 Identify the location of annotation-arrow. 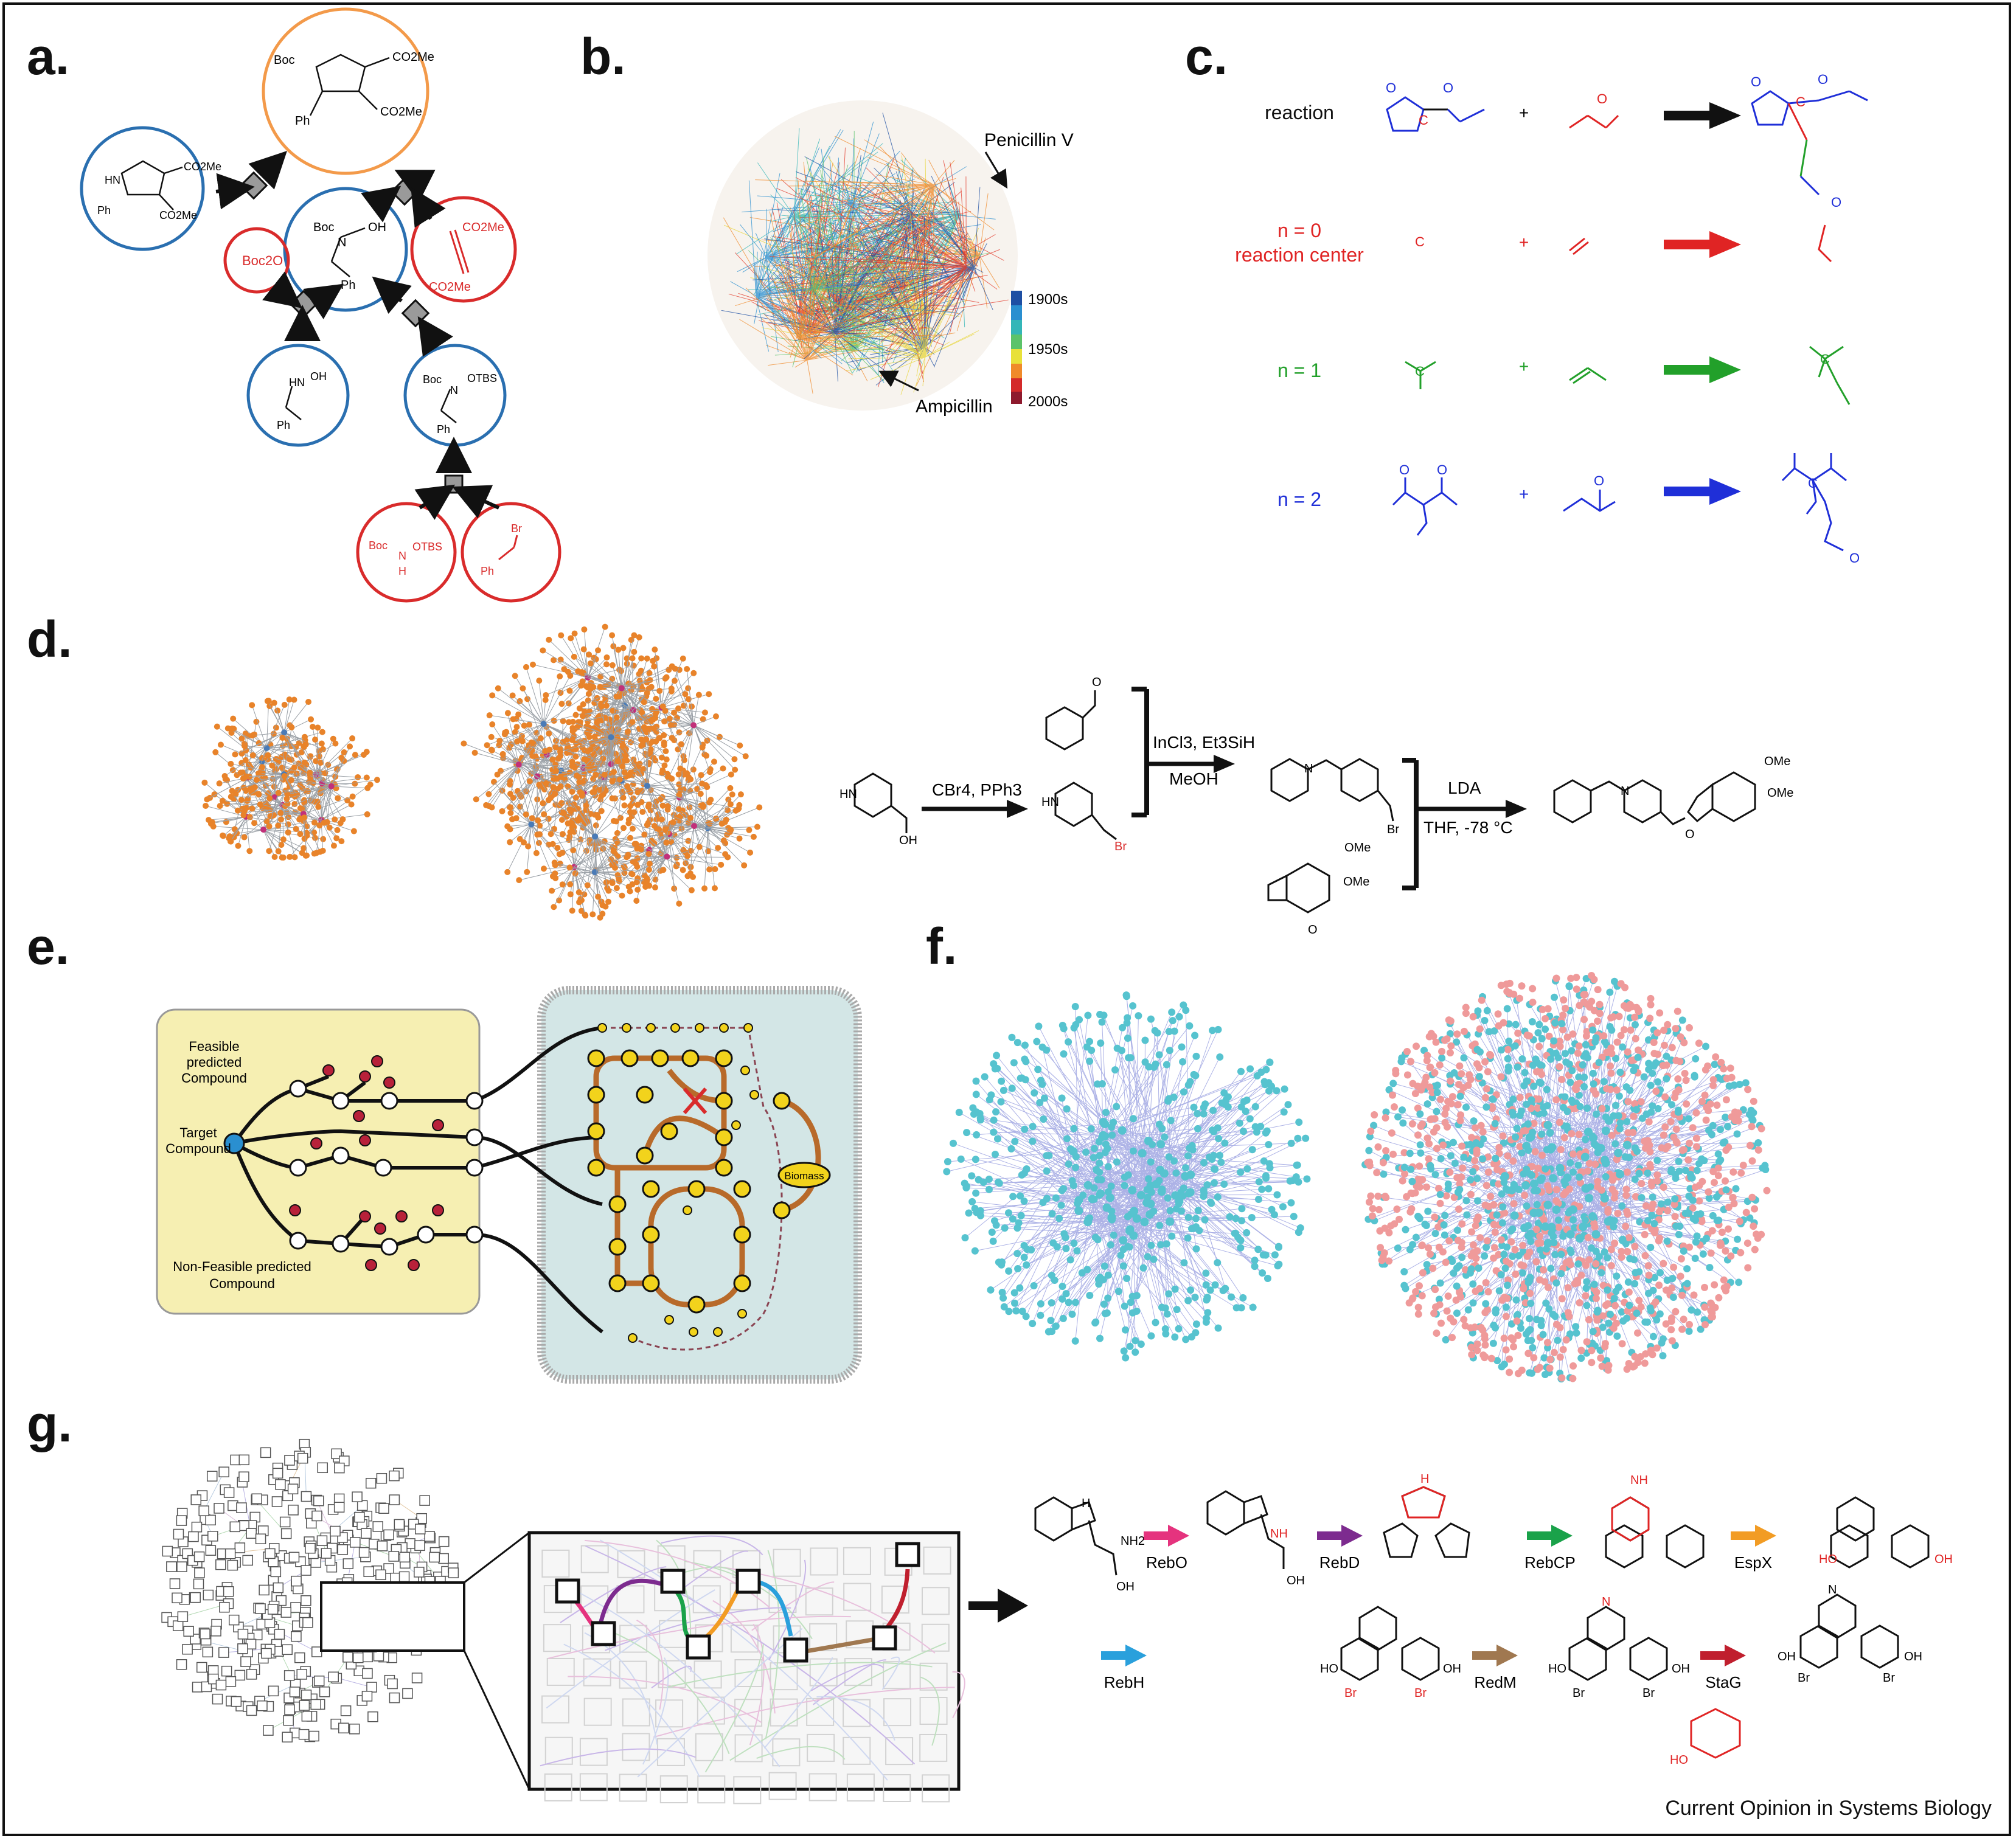
(898, 381).